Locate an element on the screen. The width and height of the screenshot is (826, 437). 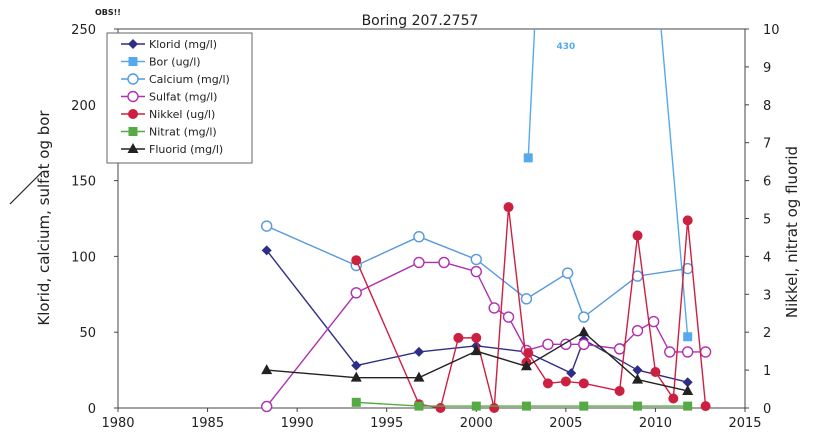
y2-tick-label: 1 is located at coordinates (767, 371).